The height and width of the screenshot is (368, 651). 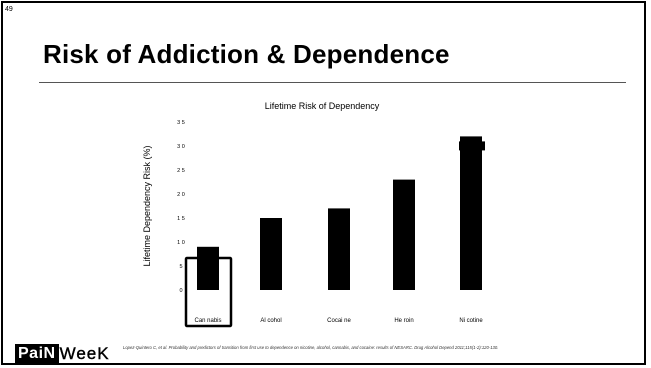 I want to click on title-divider, so click(x=332, y=82).